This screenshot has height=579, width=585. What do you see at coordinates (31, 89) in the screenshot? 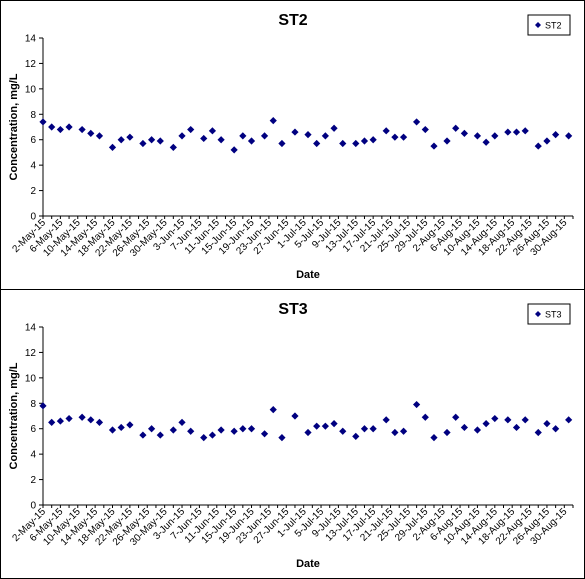
I see `y-tick-label: 10` at bounding box center [31, 89].